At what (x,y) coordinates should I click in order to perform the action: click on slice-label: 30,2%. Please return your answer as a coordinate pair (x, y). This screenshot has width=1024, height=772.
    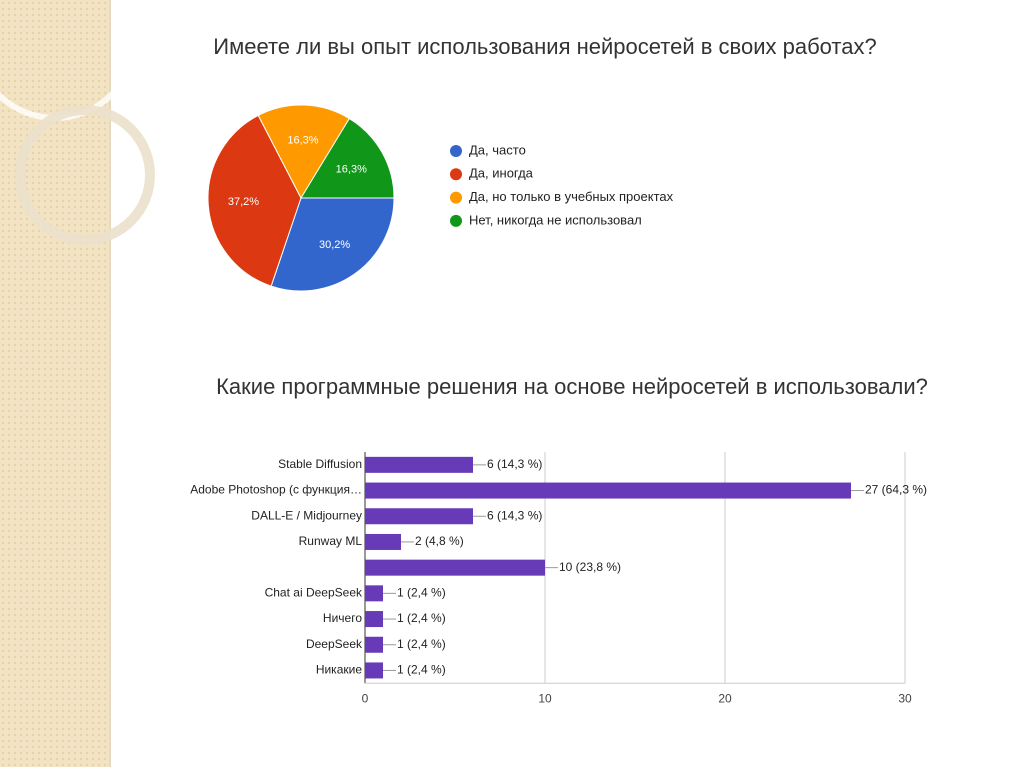
    Looking at the image, I should click on (334, 245).